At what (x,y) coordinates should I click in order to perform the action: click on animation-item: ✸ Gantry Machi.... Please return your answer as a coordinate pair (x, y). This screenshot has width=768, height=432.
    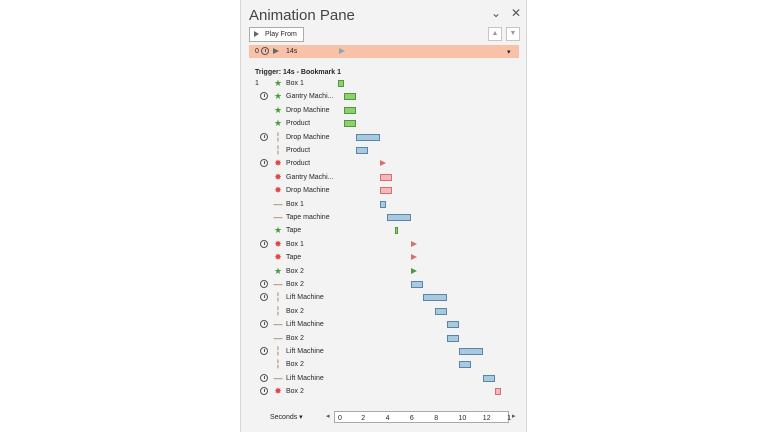
    Looking at the image, I should click on (384, 177).